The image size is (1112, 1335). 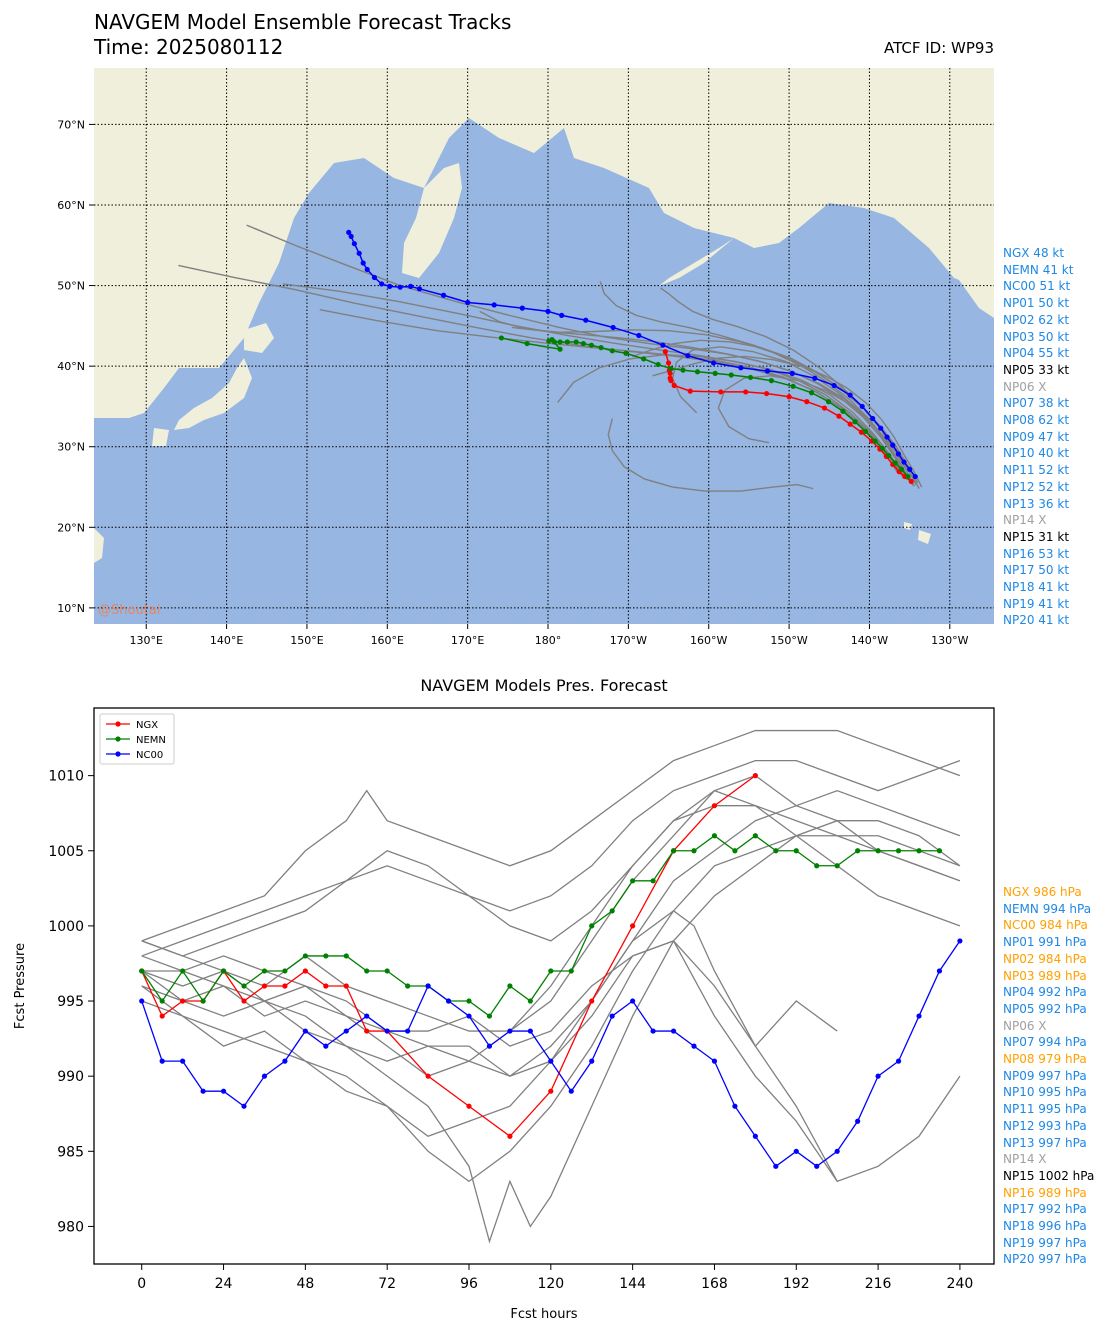 I want to click on pres-label: NP17 992 hPa, so click(x=1045, y=1209).